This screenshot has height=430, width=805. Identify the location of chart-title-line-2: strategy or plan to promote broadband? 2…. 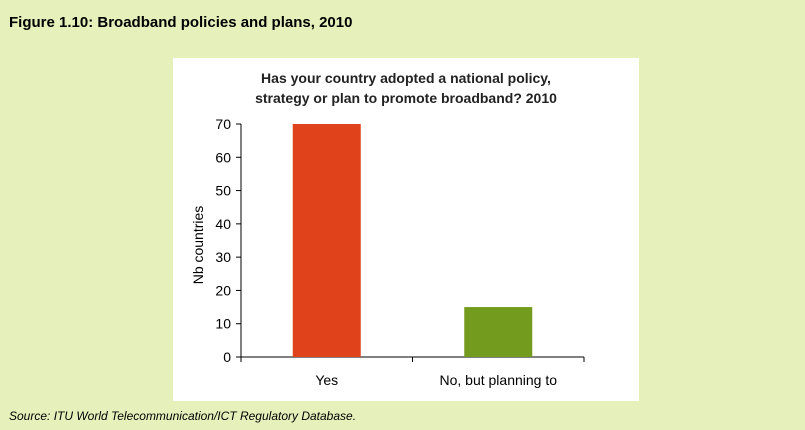
(406, 98).